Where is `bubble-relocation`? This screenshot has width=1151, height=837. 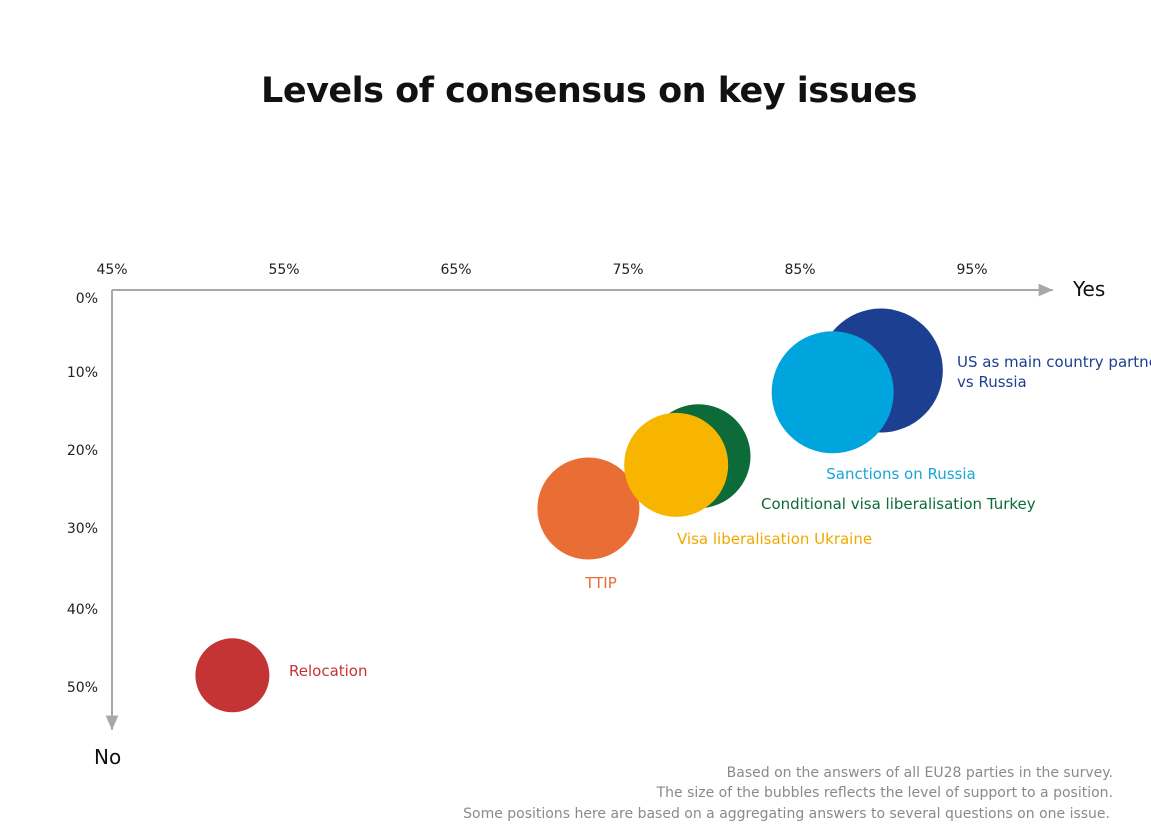
bubble-relocation is located at coordinates (232, 675).